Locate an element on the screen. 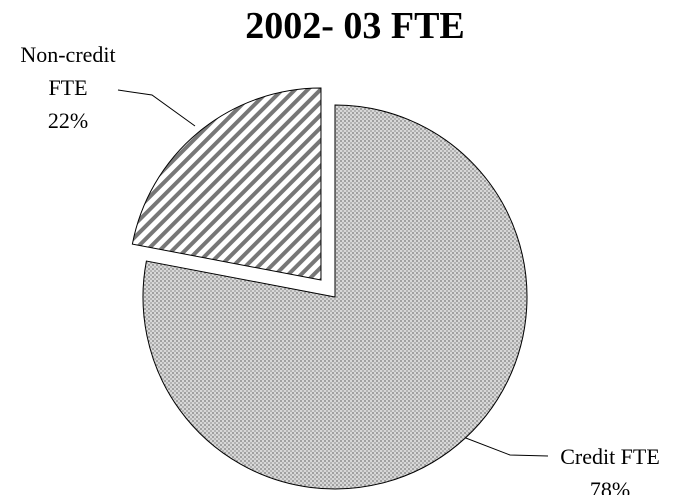  category-label: Credit FTE is located at coordinates (610, 456).